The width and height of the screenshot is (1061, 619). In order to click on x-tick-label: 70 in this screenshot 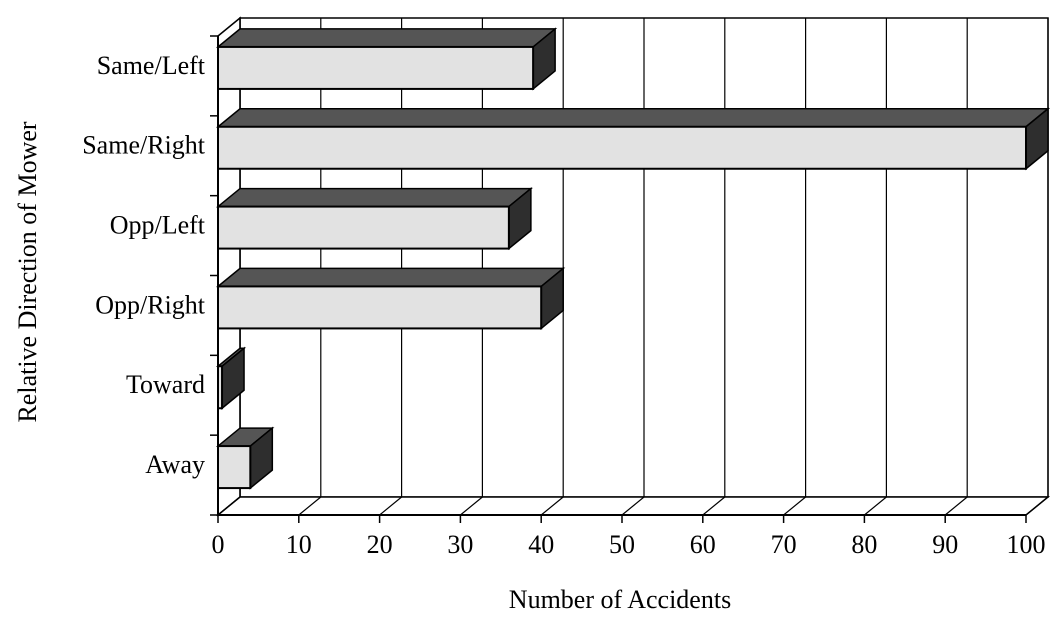, I will do `click(784, 544)`.